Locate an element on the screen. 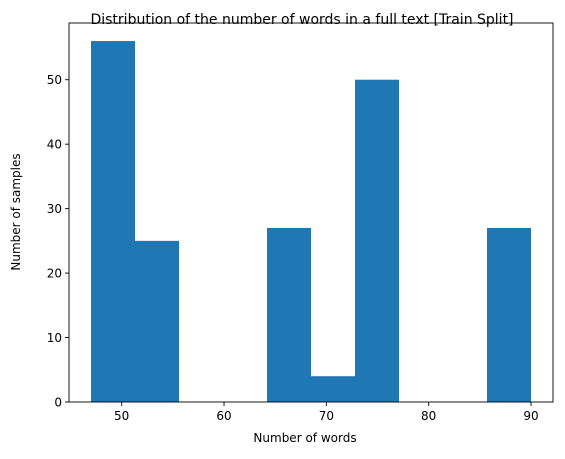  y-tick-label: 10 is located at coordinates (54, 338).